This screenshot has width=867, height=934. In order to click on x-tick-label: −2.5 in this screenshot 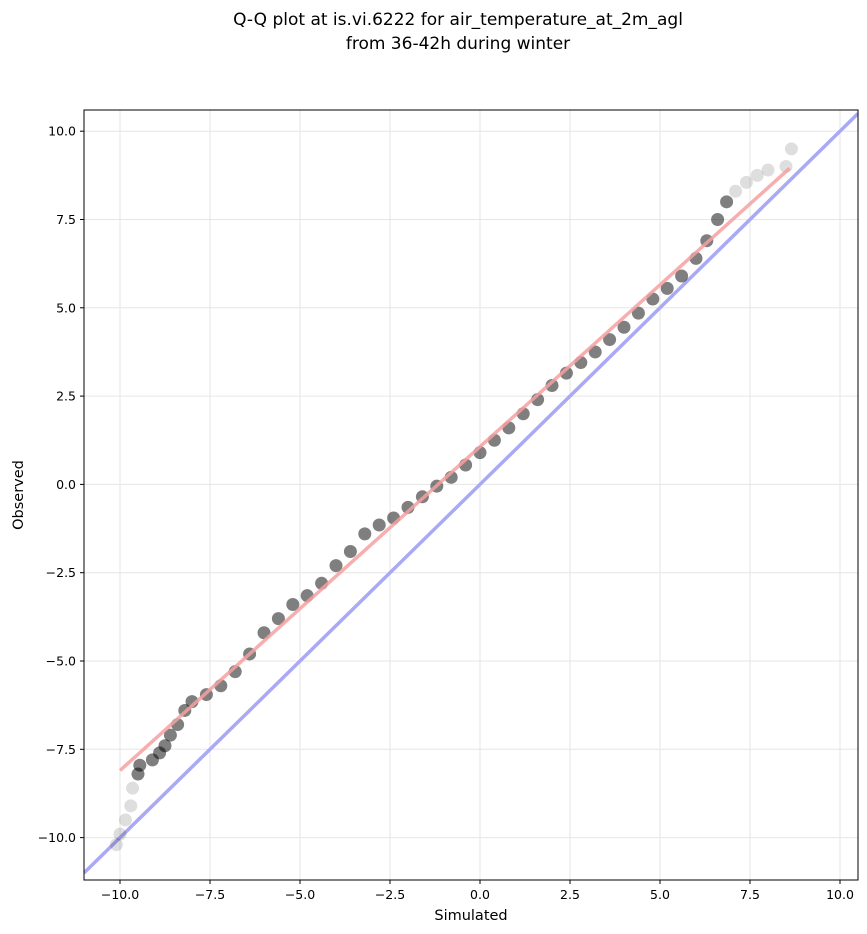, I will do `click(390, 894)`.